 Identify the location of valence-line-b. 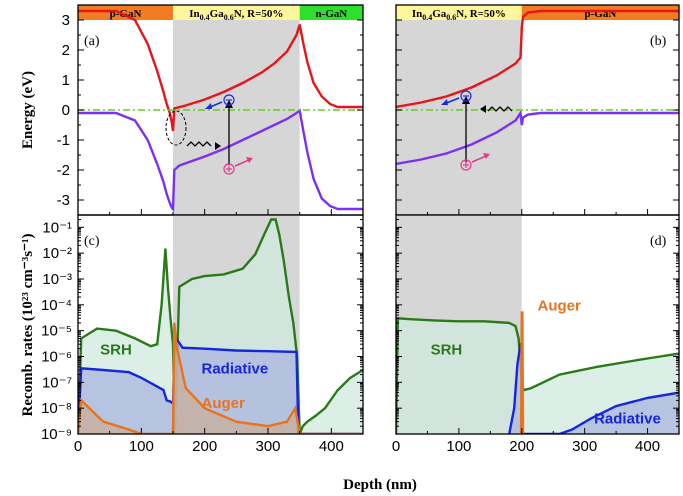
(537, 137).